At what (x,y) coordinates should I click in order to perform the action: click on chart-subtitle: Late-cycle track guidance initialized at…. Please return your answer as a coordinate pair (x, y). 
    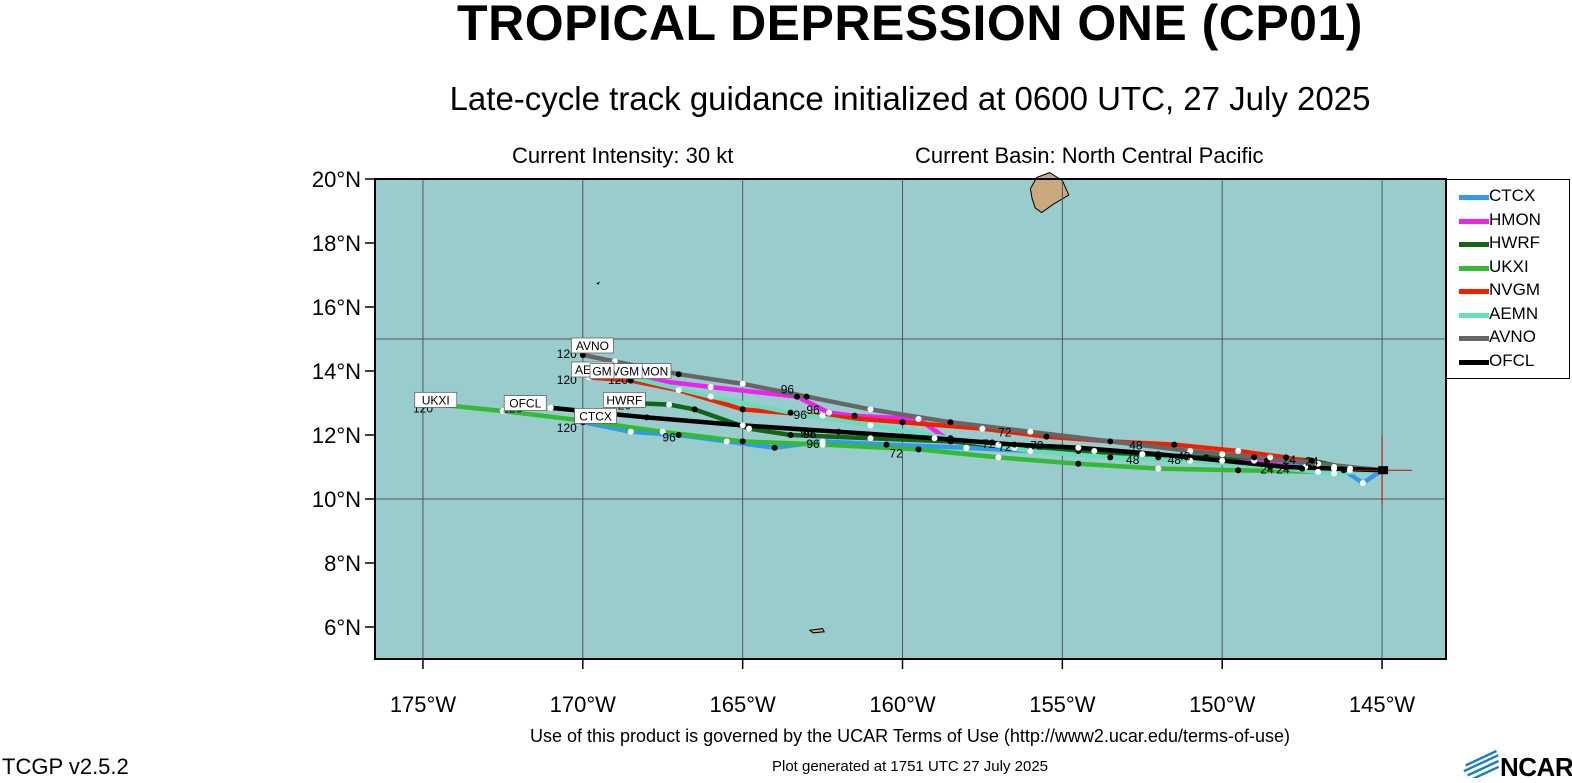
    Looking at the image, I should click on (910, 98).